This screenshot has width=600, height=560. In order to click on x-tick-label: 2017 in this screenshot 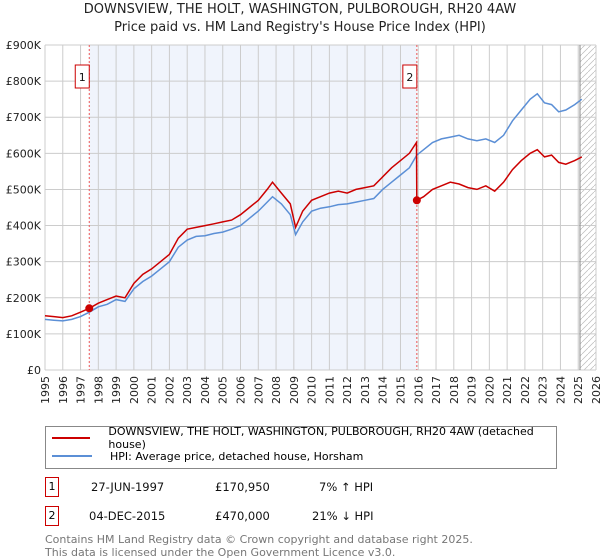, I will do `click(436, 390)`.